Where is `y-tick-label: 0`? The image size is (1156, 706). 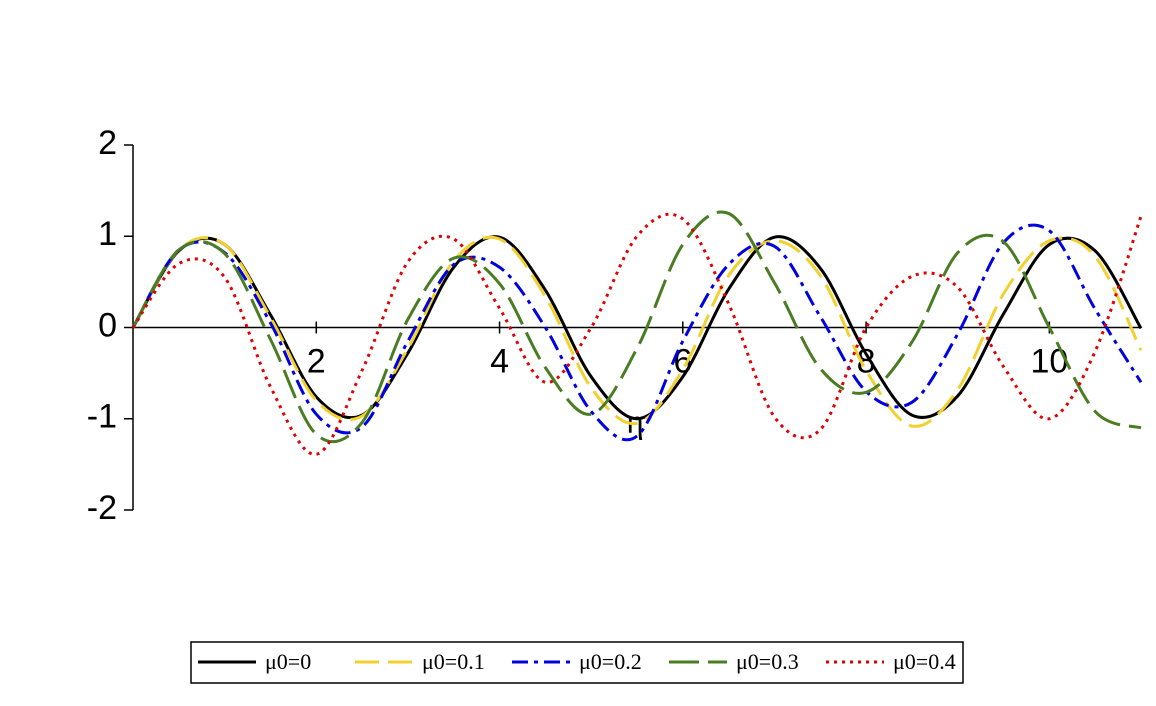 y-tick-label: 0 is located at coordinates (107, 325).